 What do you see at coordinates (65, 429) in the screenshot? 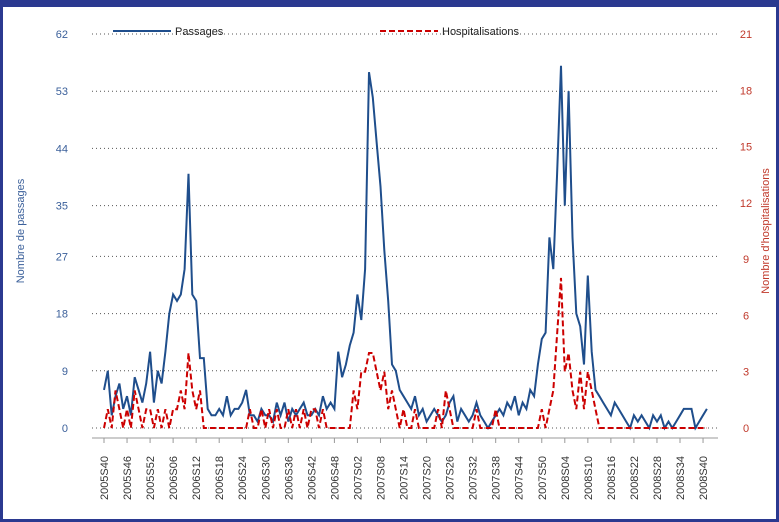
I see `y-tick-label: 0` at bounding box center [65, 429].